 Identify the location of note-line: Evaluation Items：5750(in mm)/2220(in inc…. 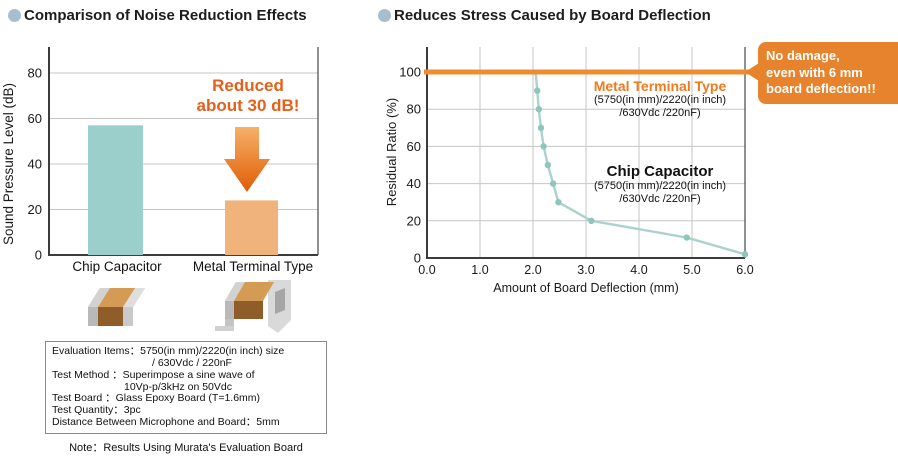
(168, 351).